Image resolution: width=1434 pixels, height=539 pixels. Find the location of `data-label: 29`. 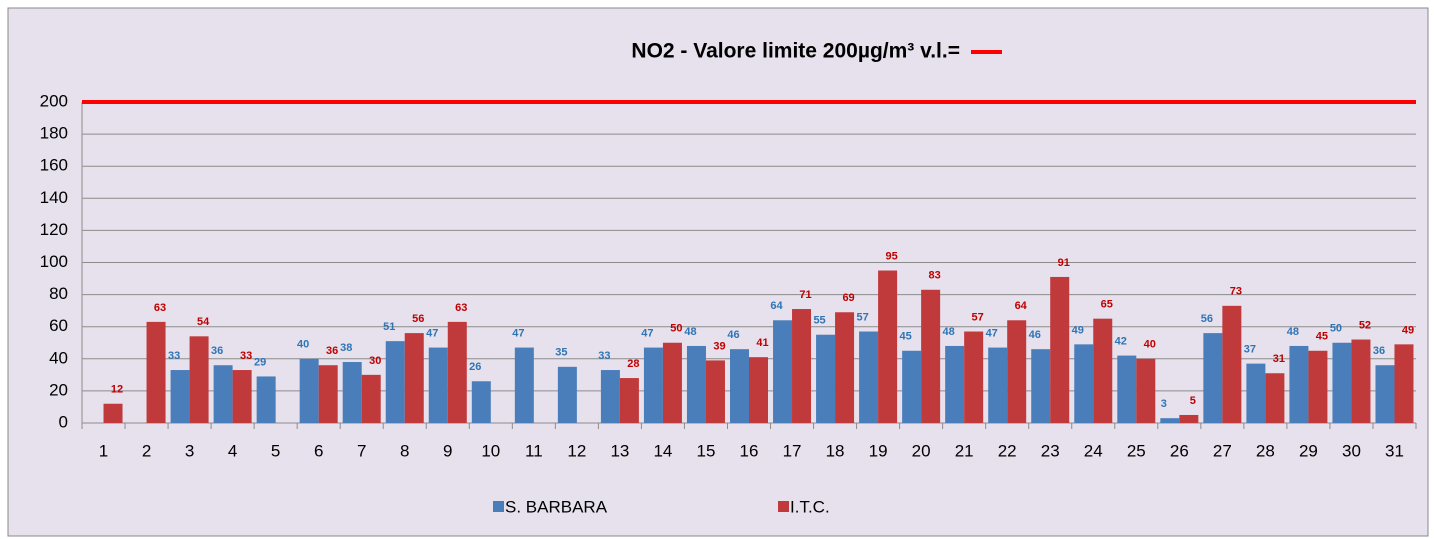

data-label: 29 is located at coordinates (260, 362).